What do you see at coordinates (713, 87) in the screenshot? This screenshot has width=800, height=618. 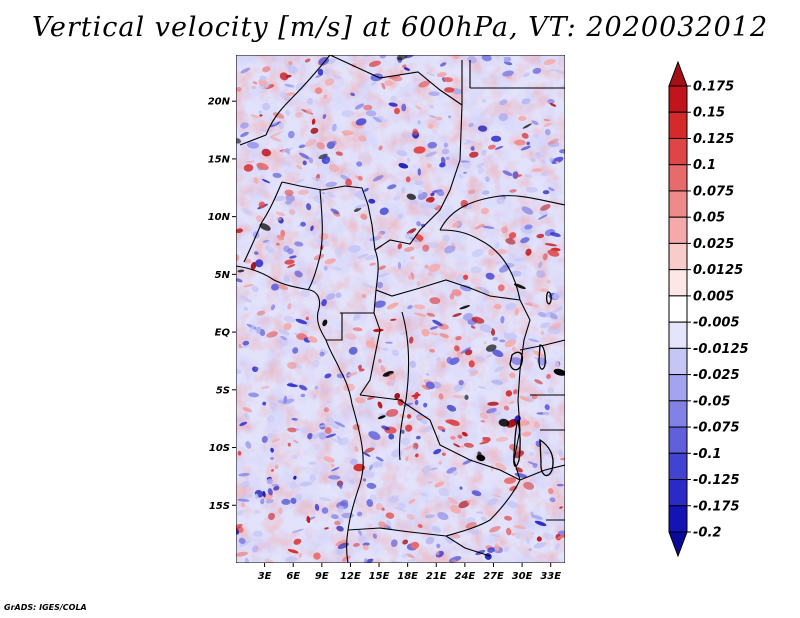 I see `colorbar-label: 0.175` at bounding box center [713, 87].